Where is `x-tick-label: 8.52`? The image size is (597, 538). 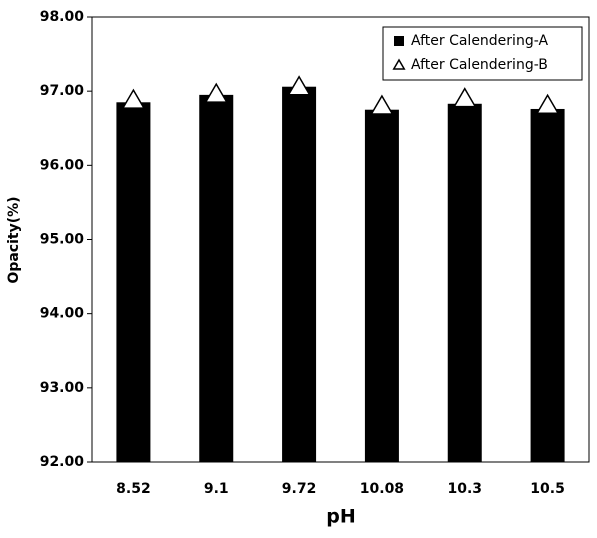 x-tick-label: 8.52 is located at coordinates (133, 489).